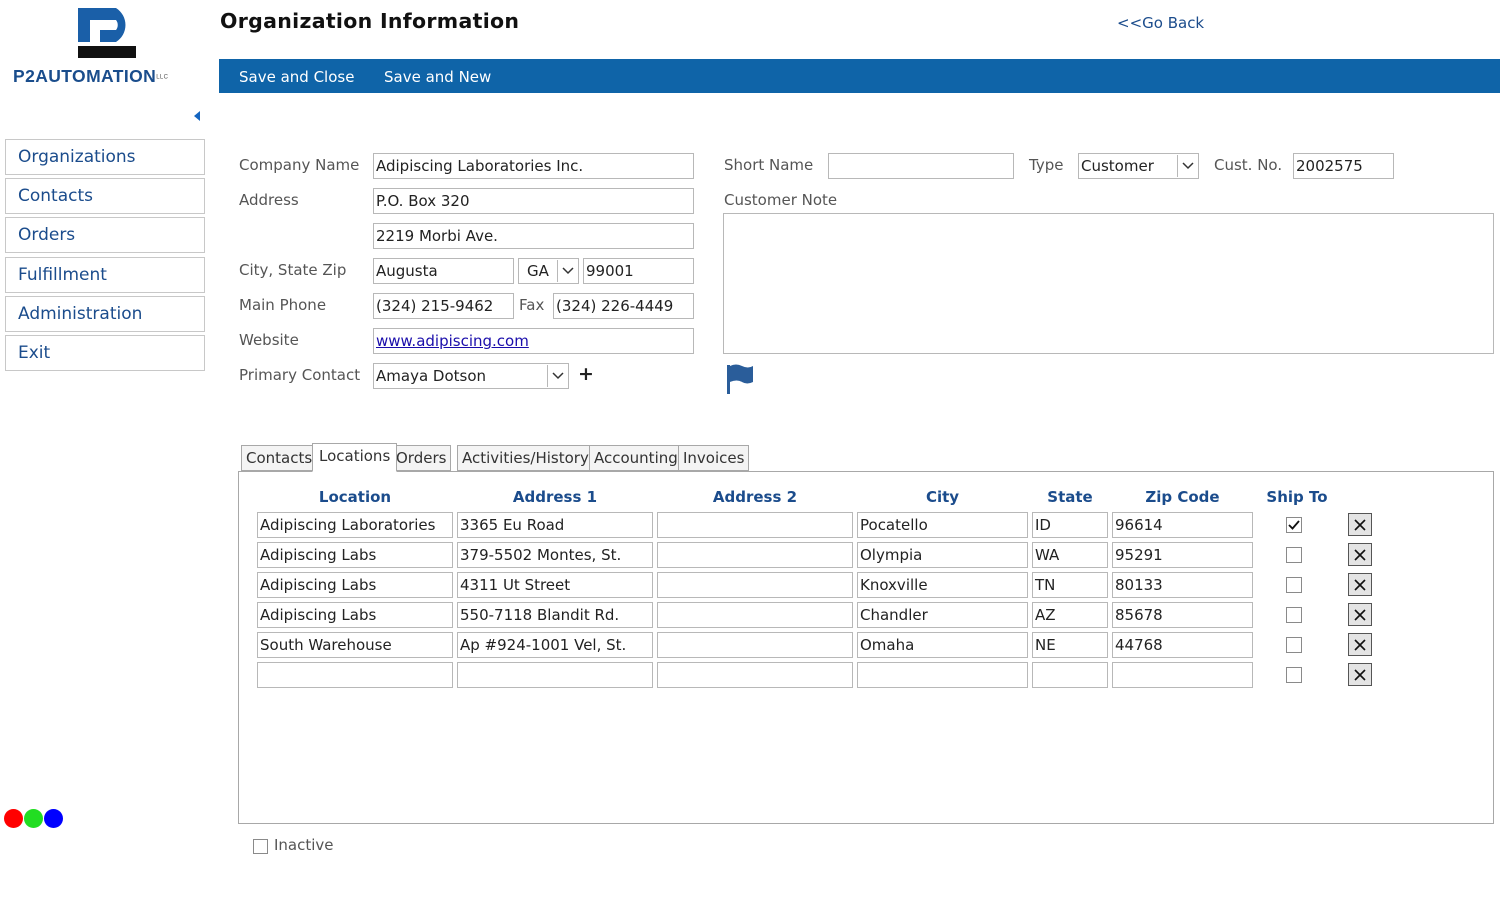 This screenshot has width=1500, height=907. Describe the element at coordinates (1117, 166) in the screenshot. I see `type-select-value: Customer` at that location.